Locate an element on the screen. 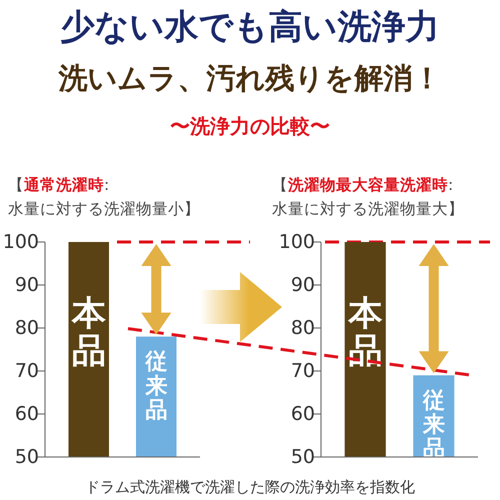 The width and height of the screenshot is (500, 500). text: 洗いムラ、汚れ残りを解消！ is located at coordinates (250, 78).